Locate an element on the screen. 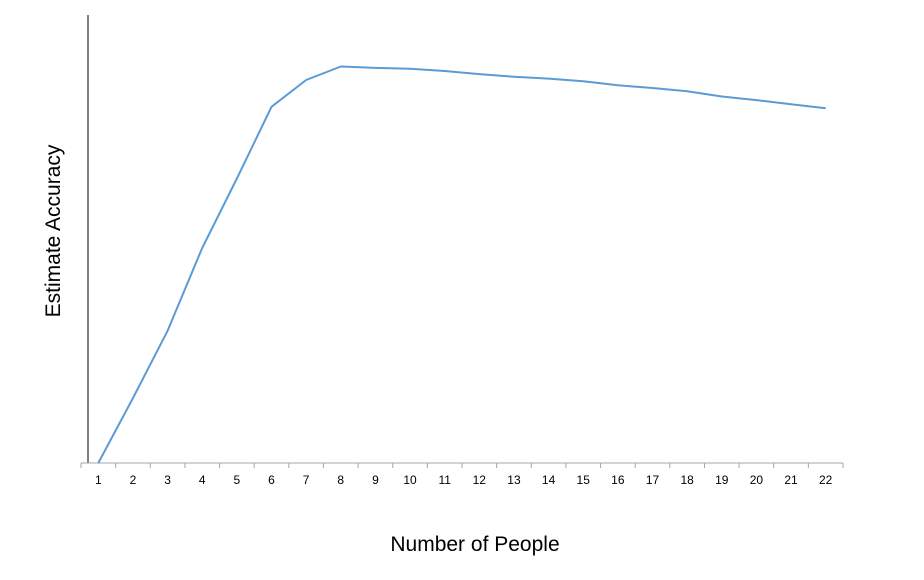 This screenshot has width=924, height=580. x-tick-label: 17 is located at coordinates (653, 480).